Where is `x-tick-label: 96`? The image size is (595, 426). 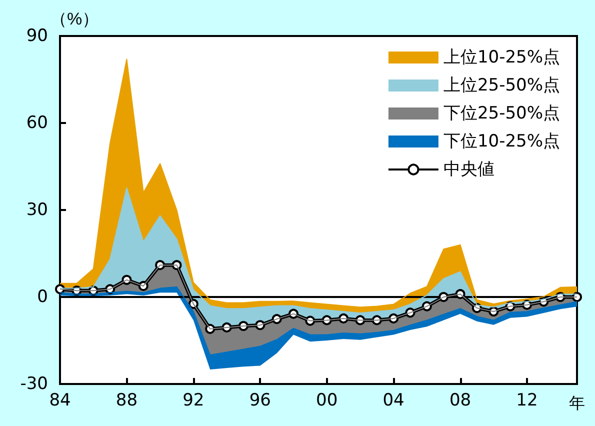
x-tick-label: 96 is located at coordinates (260, 400).